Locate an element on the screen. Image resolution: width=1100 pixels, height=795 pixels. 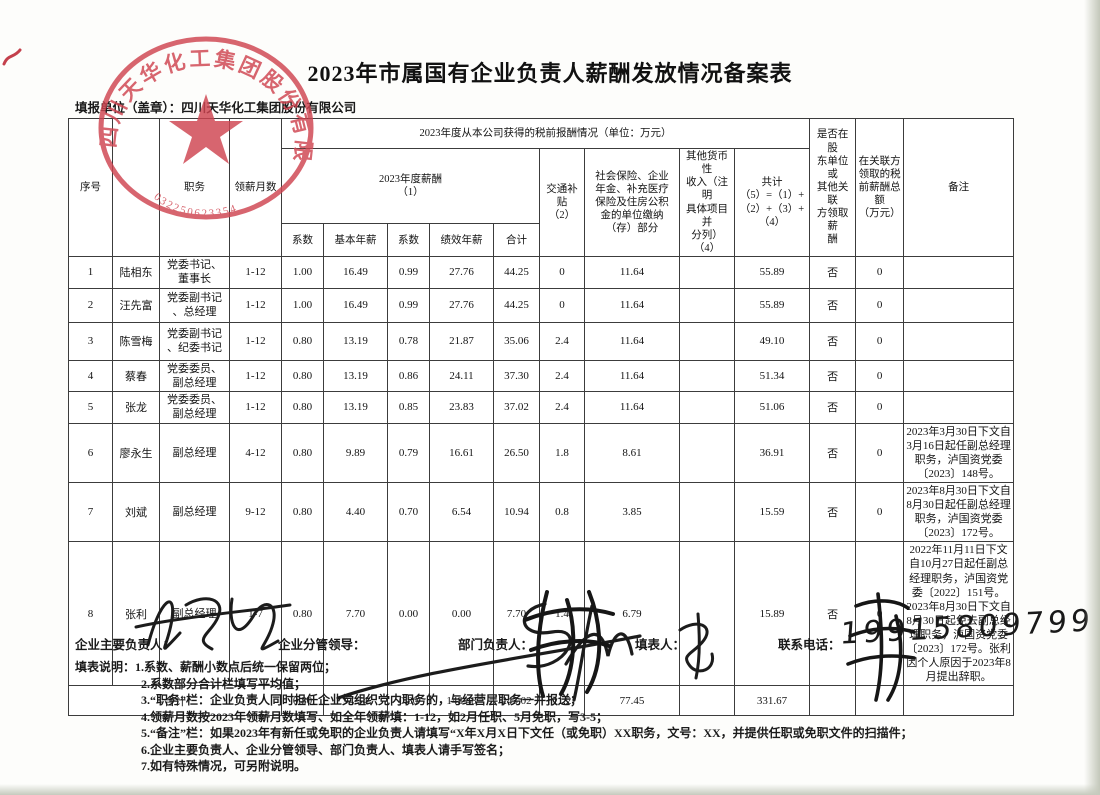
col-header-coef1: 系数 is located at coordinates (302, 240).